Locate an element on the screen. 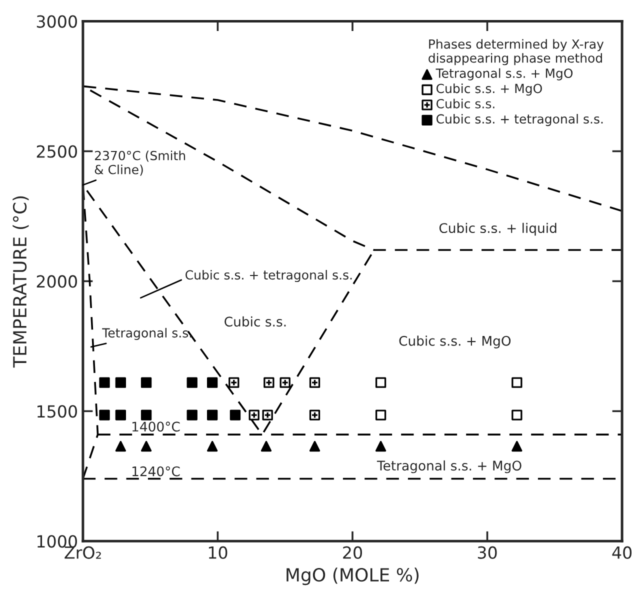  annotation: 1240°C is located at coordinates (156, 471).